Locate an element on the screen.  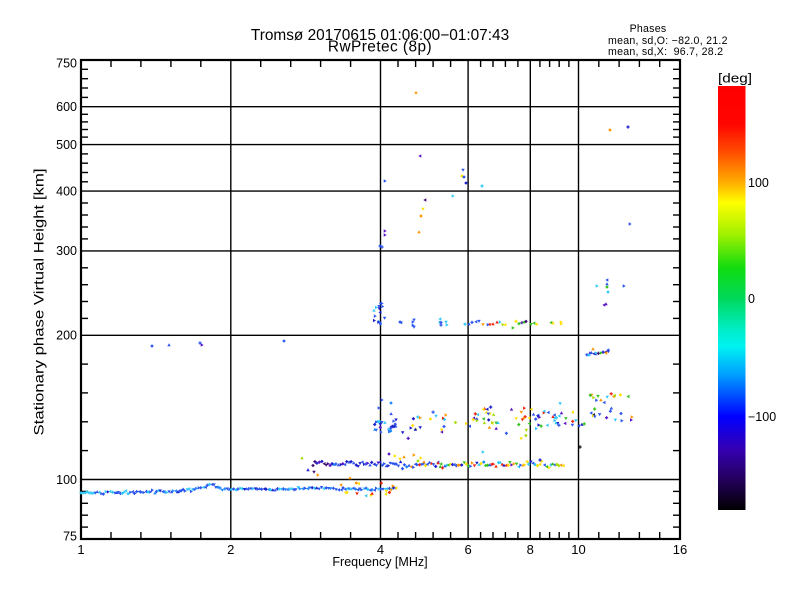
svg-text: mean, sd,O: −82.0, 21.2 is located at coordinates (668, 41).